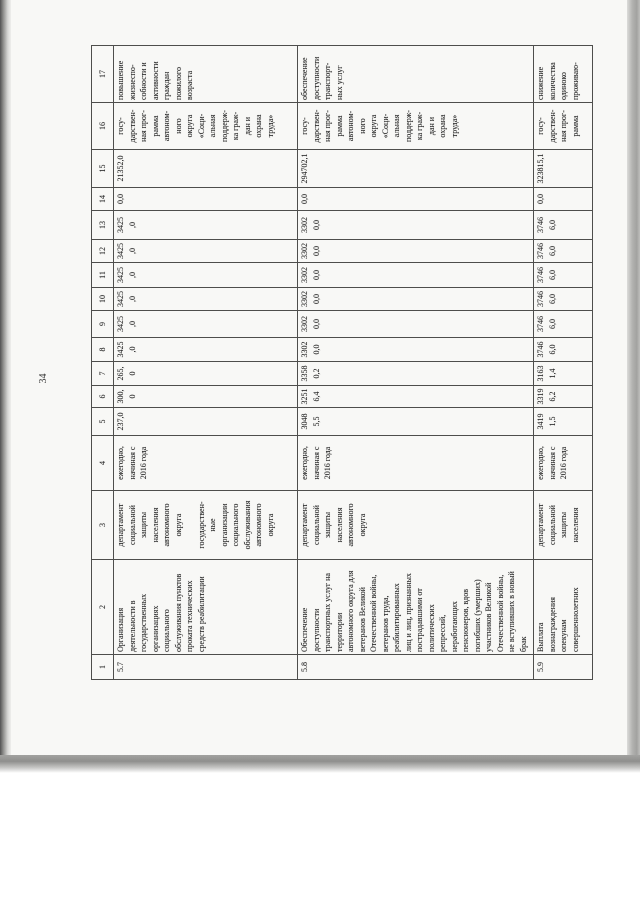 The image size is (640, 905). What do you see at coordinates (205, 667) in the screenshot?
I see `row-number-cell: 5.7` at bounding box center [205, 667].